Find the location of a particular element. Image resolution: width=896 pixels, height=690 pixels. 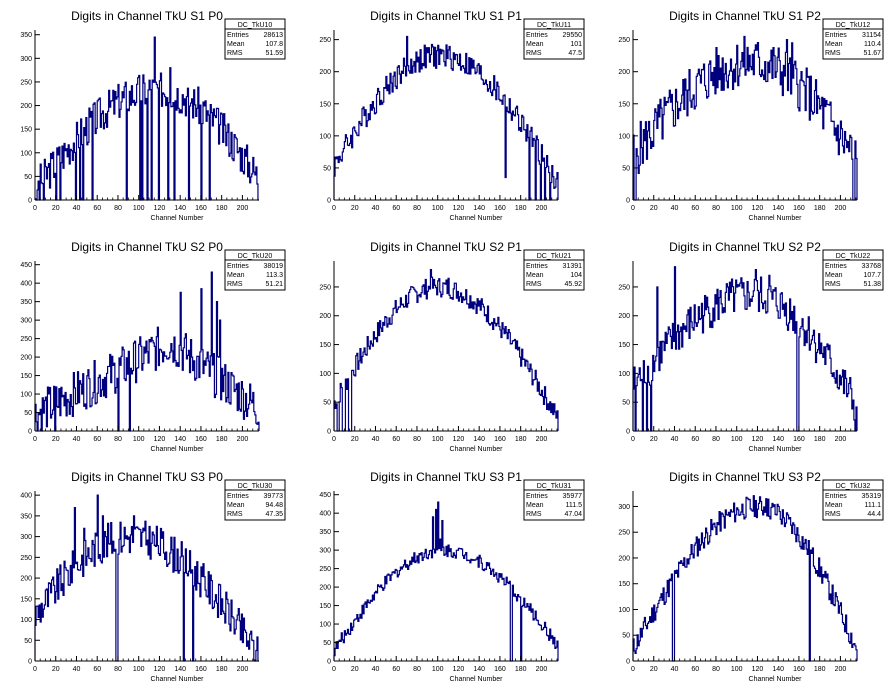

stats-box: DC_TkU21 Entries 31391 Mean 104 RMS 45.92 is located at coordinates (554, 270).